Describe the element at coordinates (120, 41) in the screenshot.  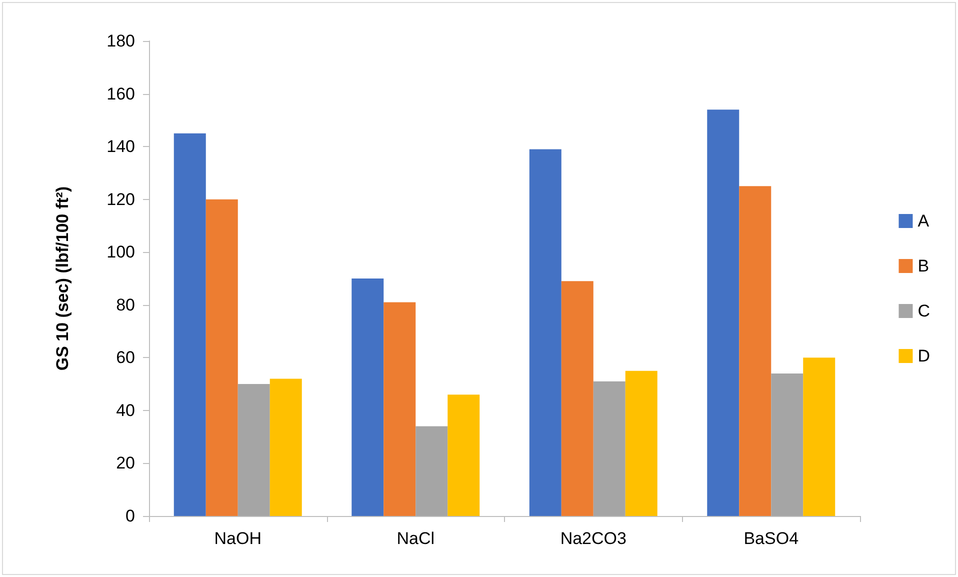
I see `y-tick-label: 180` at that location.